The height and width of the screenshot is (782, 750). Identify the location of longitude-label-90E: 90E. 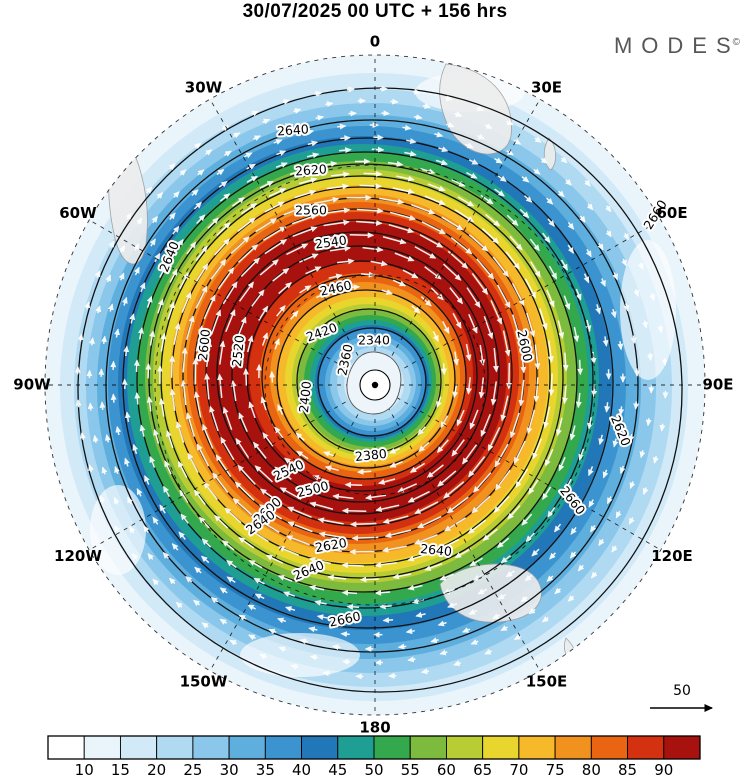
(717, 385).